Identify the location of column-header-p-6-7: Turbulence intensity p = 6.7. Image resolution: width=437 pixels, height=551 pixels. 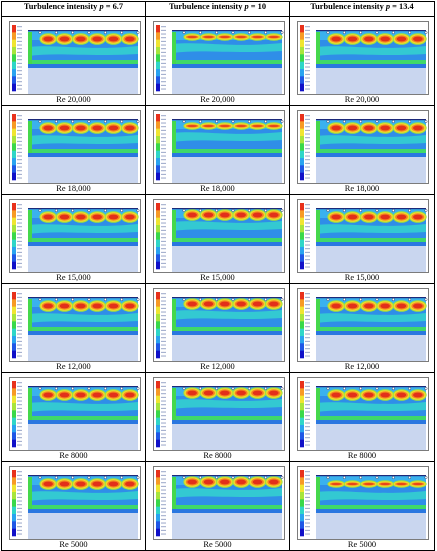
(73, 9).